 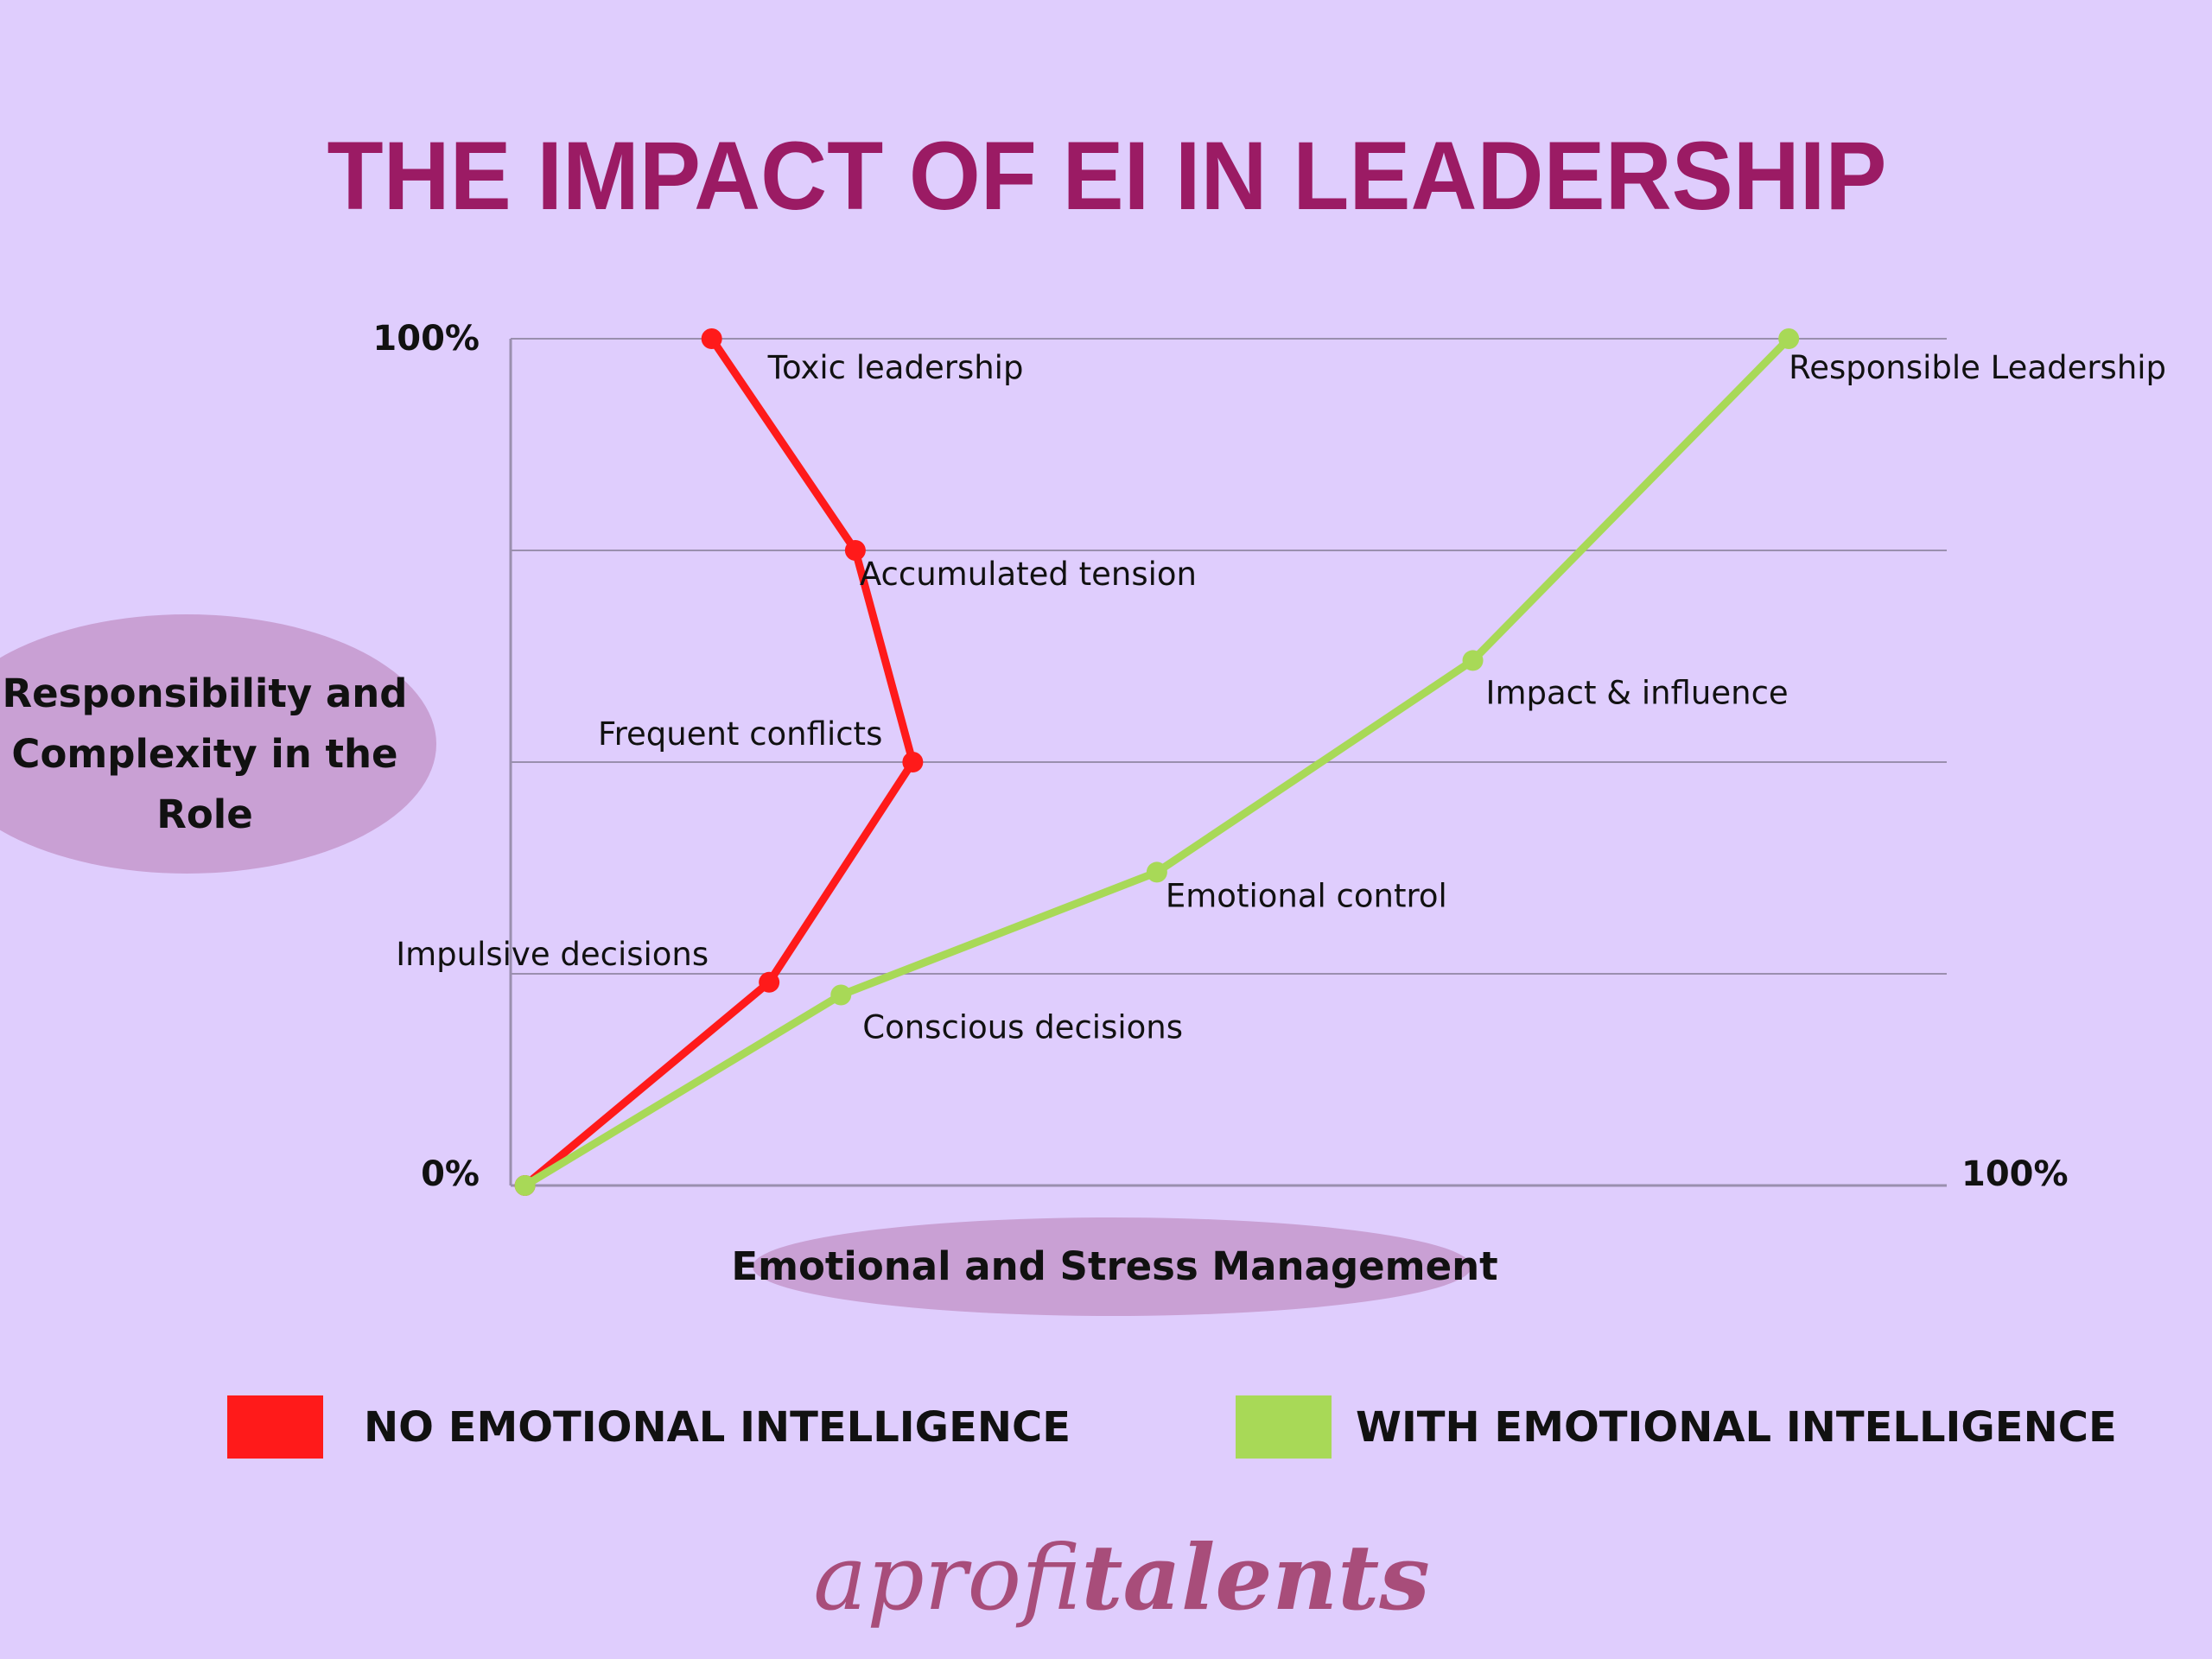 What do you see at coordinates (947, 1577) in the screenshot?
I see `logo-light: aprofi` at bounding box center [947, 1577].